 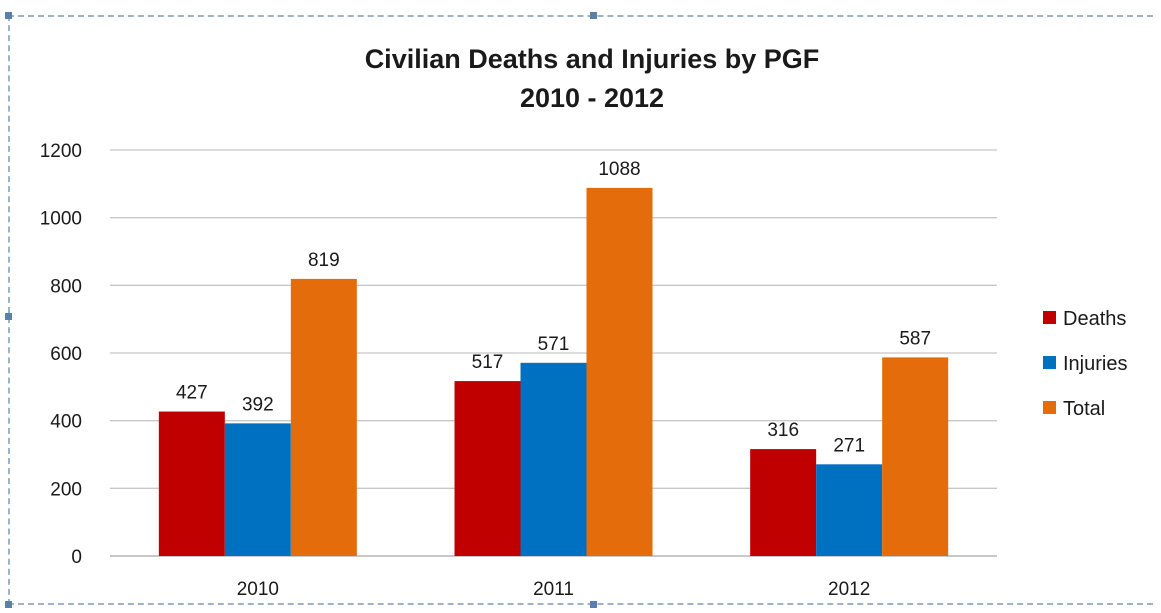 What do you see at coordinates (619, 169) in the screenshot?
I see `data-label: 1088` at bounding box center [619, 169].